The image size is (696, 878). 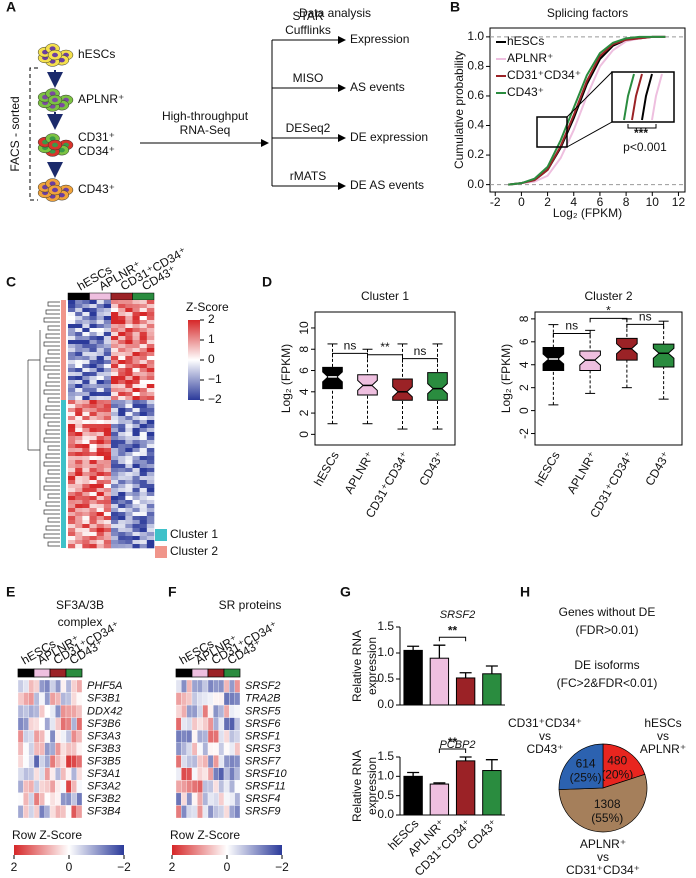 I want to click on gene-label: SRSF1, so click(x=262, y=736).